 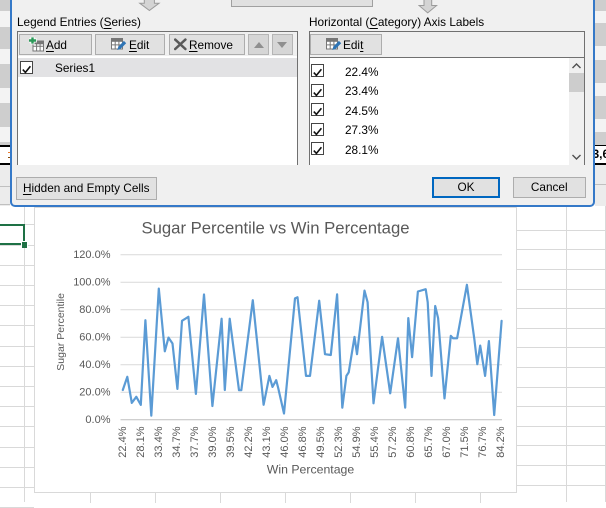 What do you see at coordinates (92, 255) in the screenshot?
I see `svg-text: 120.0%` at bounding box center [92, 255].